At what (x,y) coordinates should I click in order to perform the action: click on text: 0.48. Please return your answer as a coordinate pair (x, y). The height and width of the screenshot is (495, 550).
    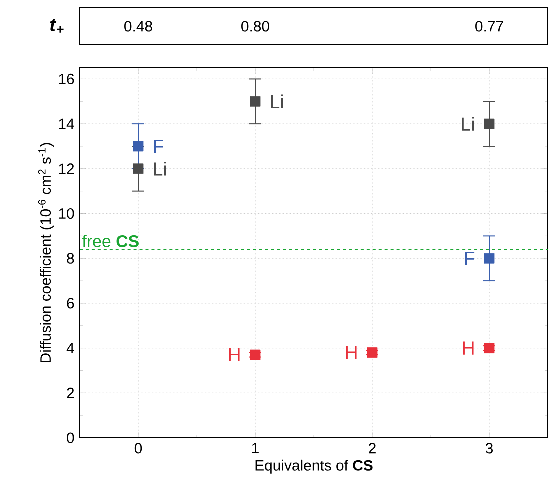
    Looking at the image, I should click on (138, 26).